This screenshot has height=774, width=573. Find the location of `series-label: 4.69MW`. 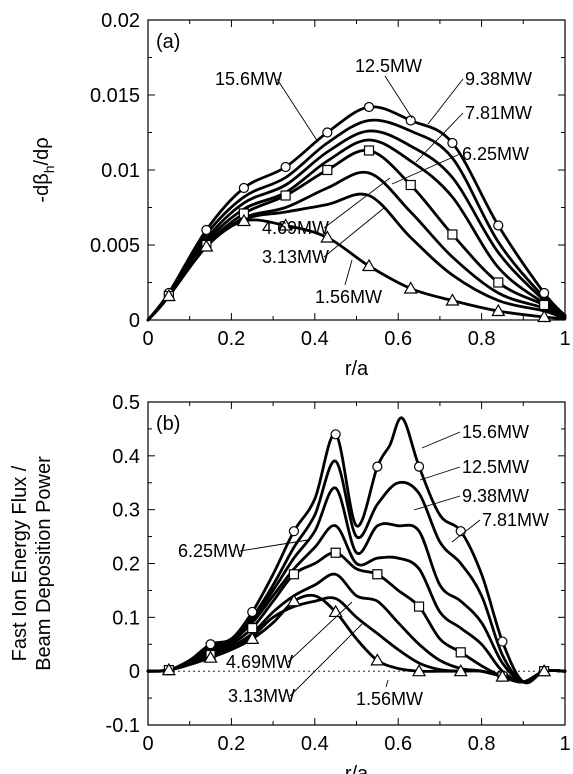

series-label: 4.69MW is located at coordinates (259, 662).